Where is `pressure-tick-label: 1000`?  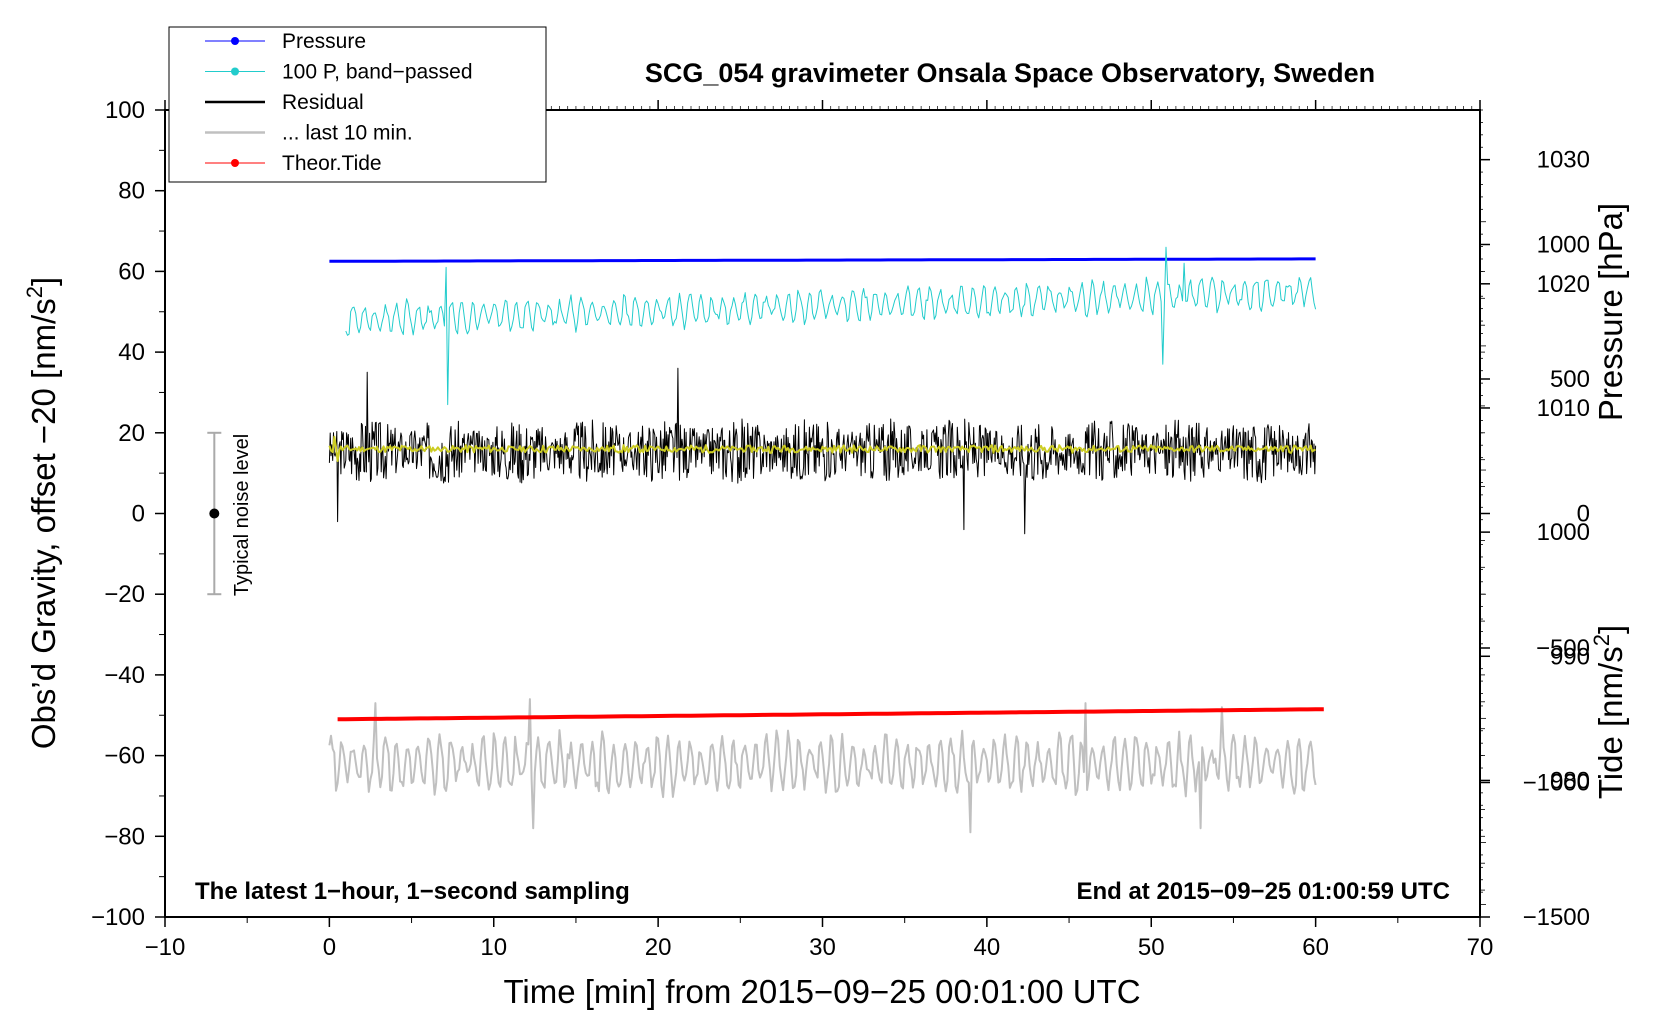 pressure-tick-label: 1000 is located at coordinates (1563, 532).